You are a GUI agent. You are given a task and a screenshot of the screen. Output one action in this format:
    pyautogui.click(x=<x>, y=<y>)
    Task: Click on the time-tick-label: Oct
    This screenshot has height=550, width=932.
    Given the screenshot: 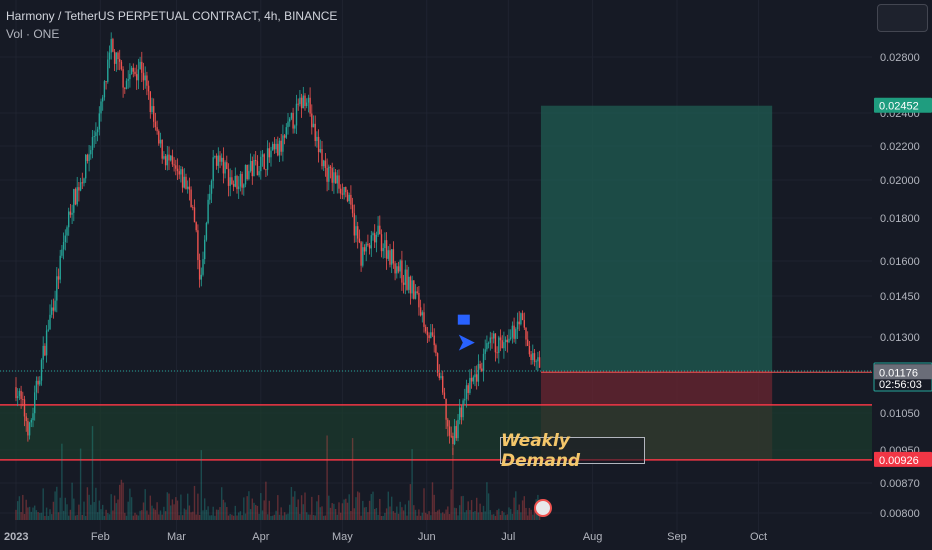 What is the action you would take?
    pyautogui.click(x=758, y=537)
    